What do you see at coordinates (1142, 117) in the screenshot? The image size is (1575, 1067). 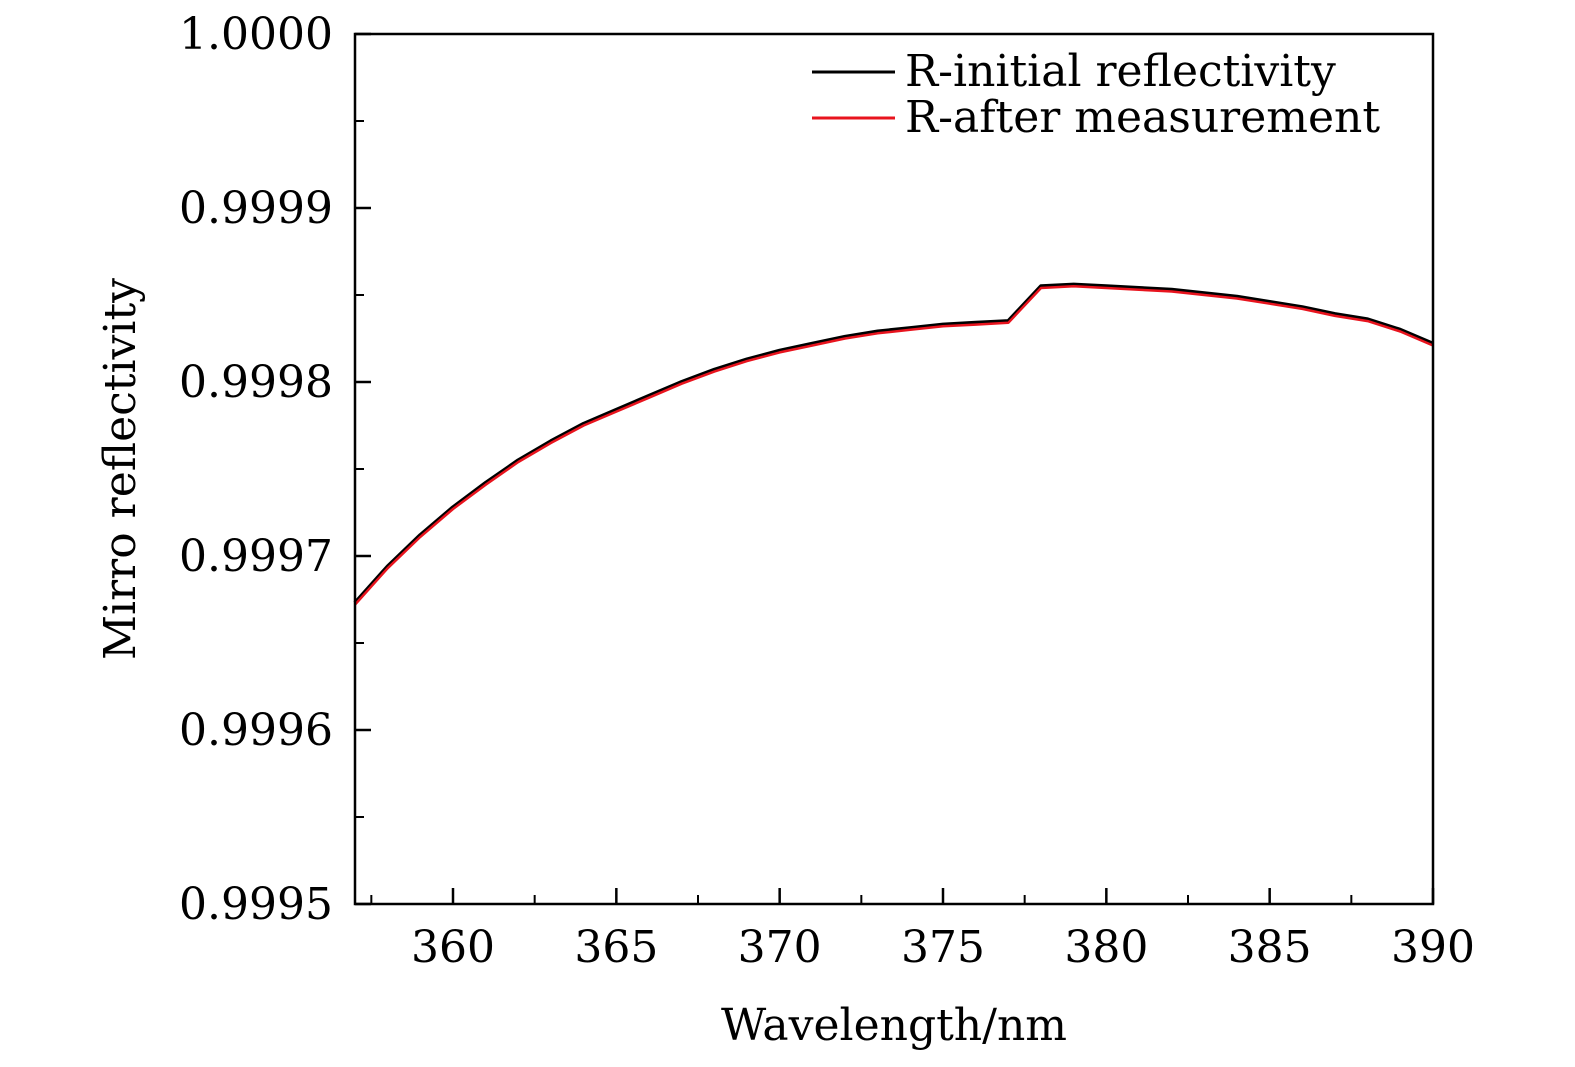 I see `legend-label-after: R-after measurement` at bounding box center [1142, 117].